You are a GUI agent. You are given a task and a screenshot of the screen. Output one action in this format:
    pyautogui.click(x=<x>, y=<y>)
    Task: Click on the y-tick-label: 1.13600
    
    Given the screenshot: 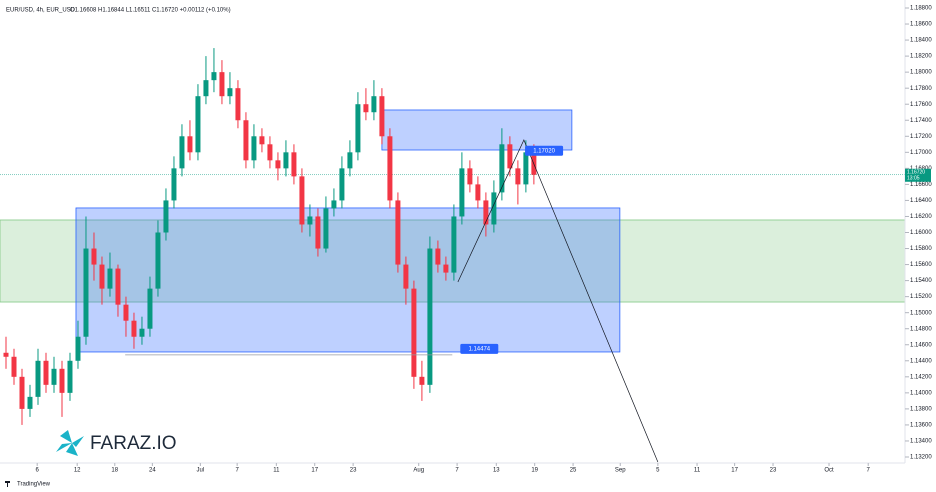 What is the action you would take?
    pyautogui.click(x=921, y=426)
    